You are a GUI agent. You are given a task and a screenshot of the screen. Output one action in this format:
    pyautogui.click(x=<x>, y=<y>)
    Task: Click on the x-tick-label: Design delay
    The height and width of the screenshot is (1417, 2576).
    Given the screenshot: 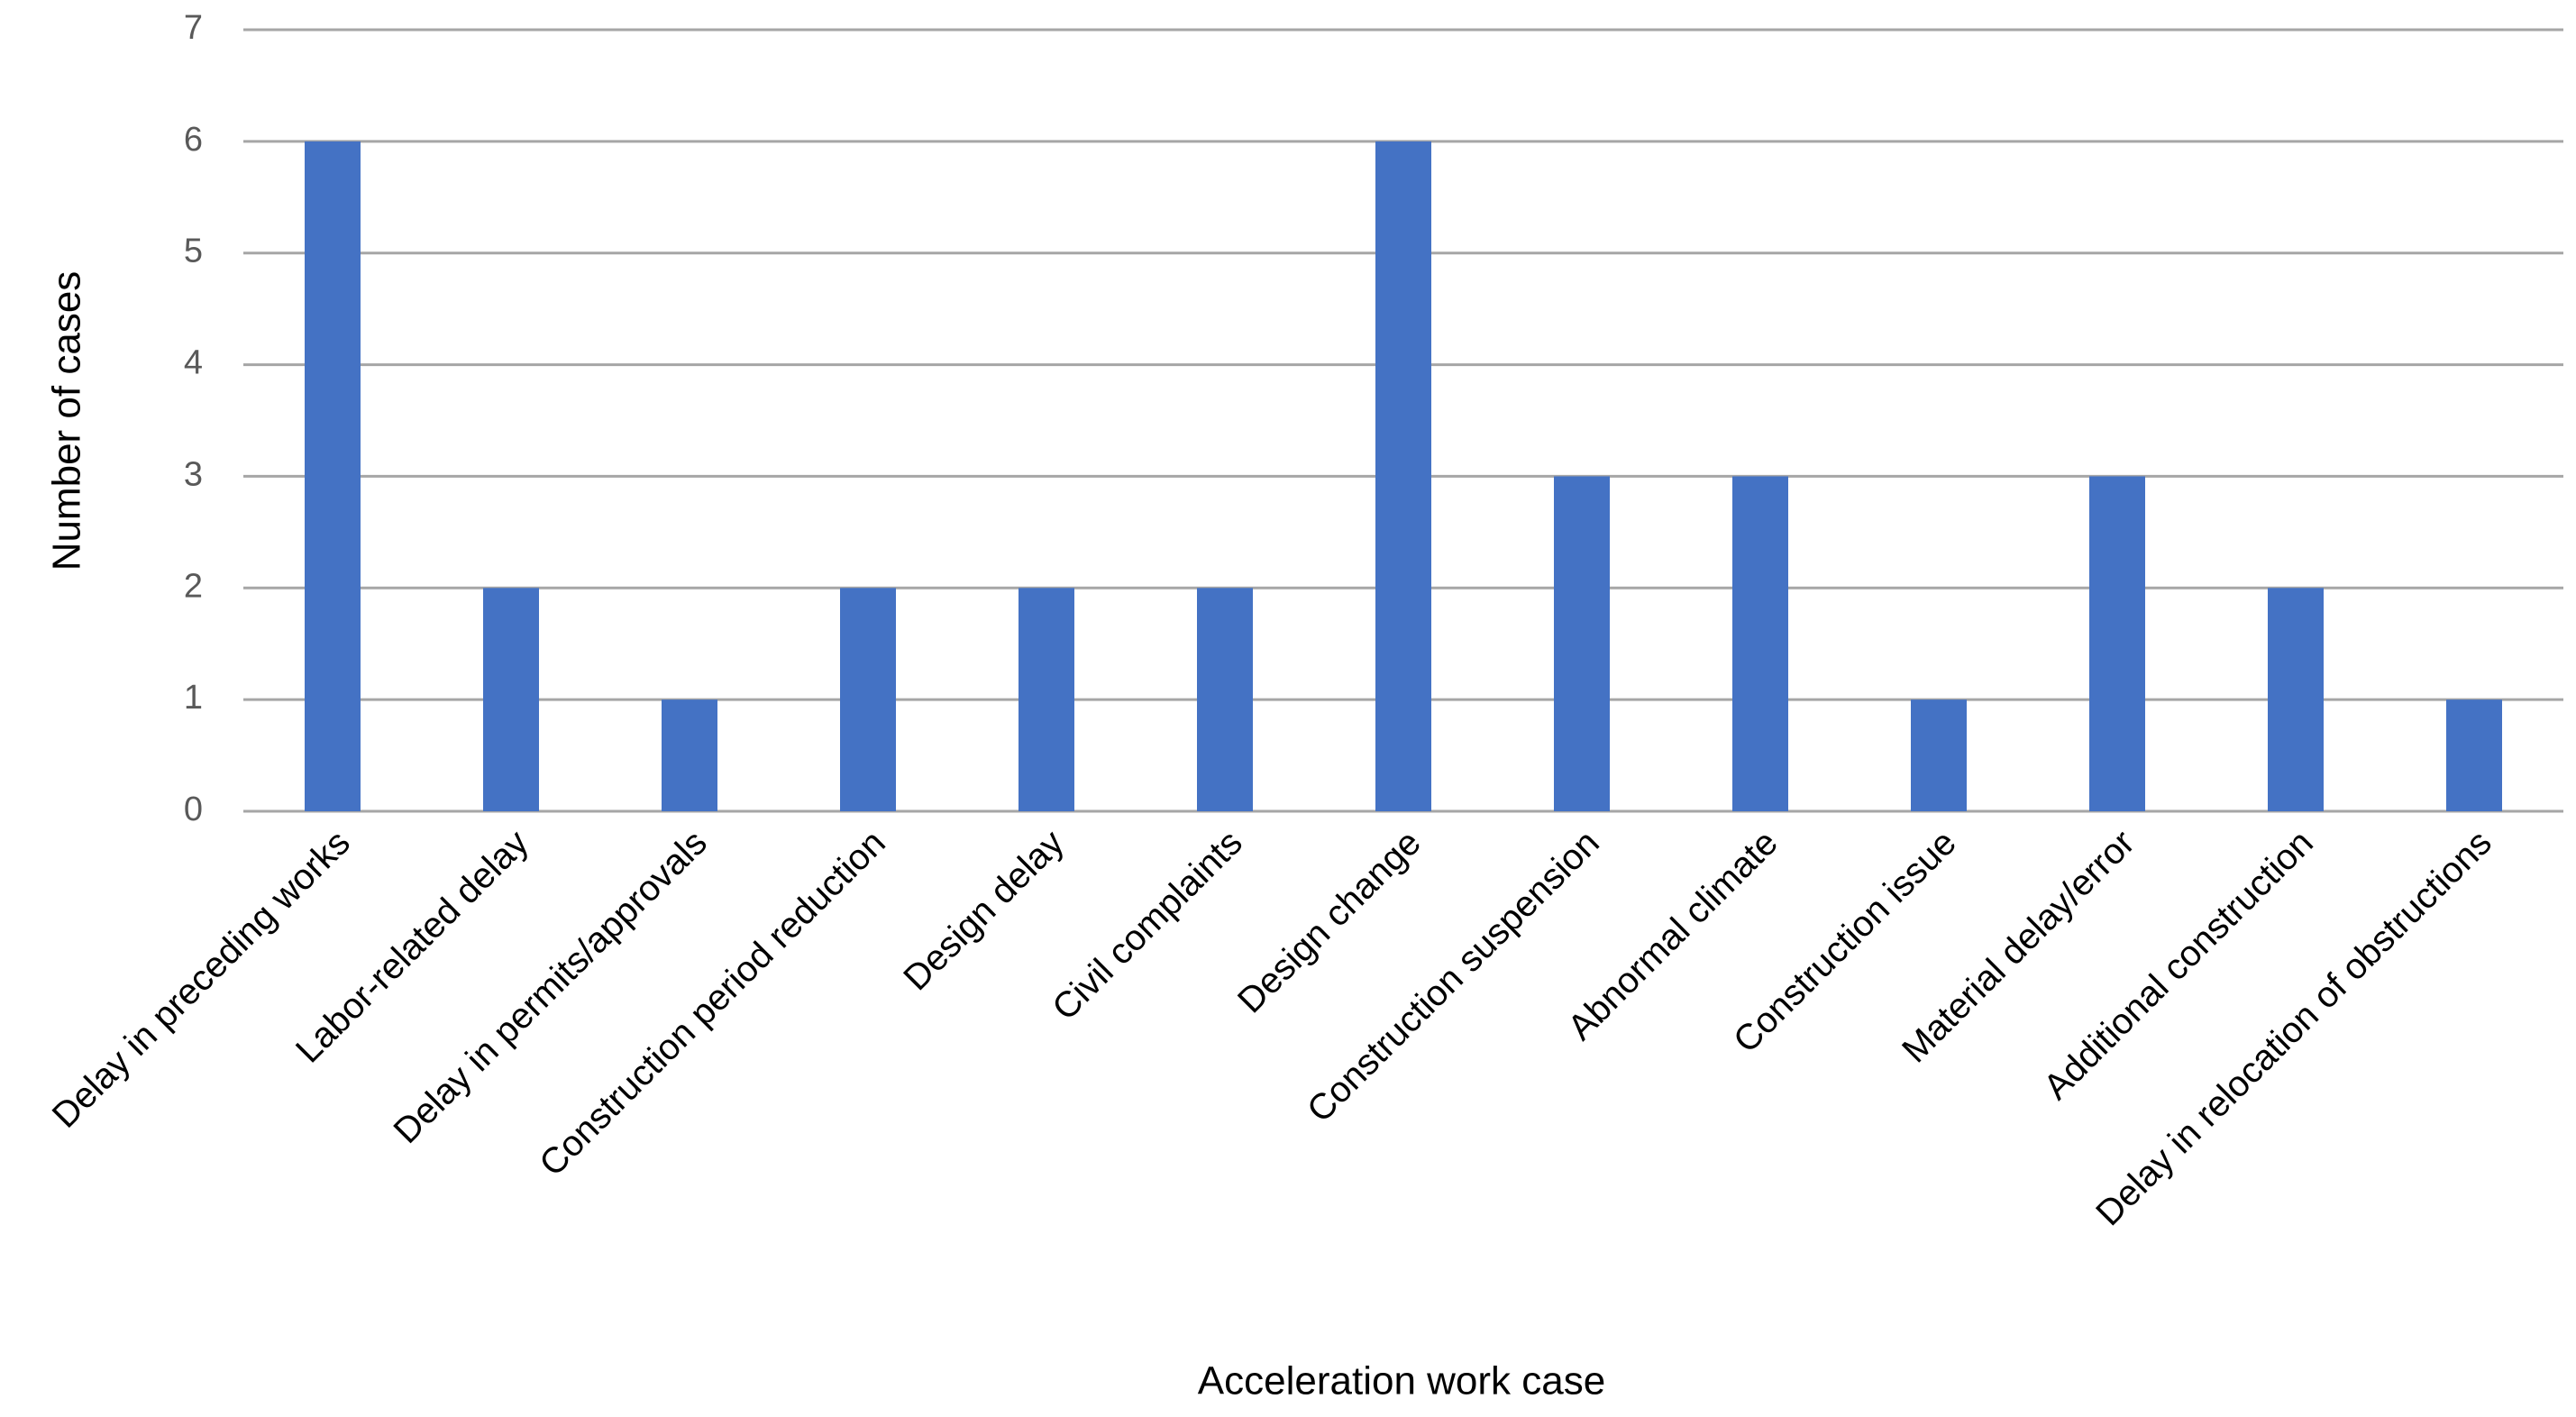 What is the action you would take?
    pyautogui.click(x=984, y=911)
    